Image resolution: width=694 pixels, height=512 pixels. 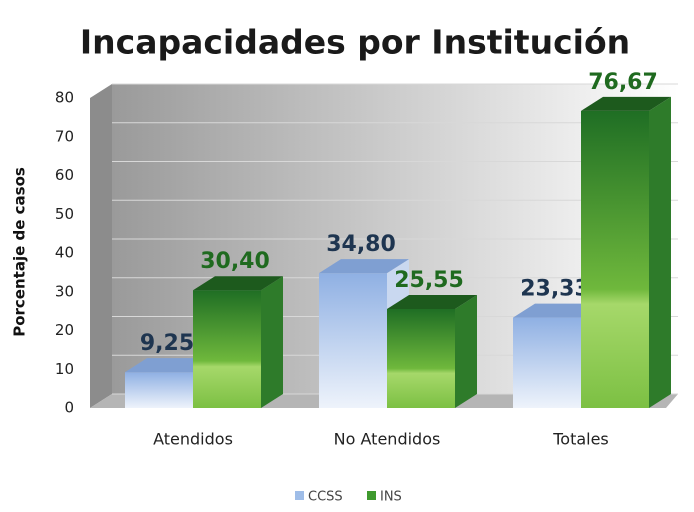 I want to click on y-tick-label: 20, so click(x=64, y=330).